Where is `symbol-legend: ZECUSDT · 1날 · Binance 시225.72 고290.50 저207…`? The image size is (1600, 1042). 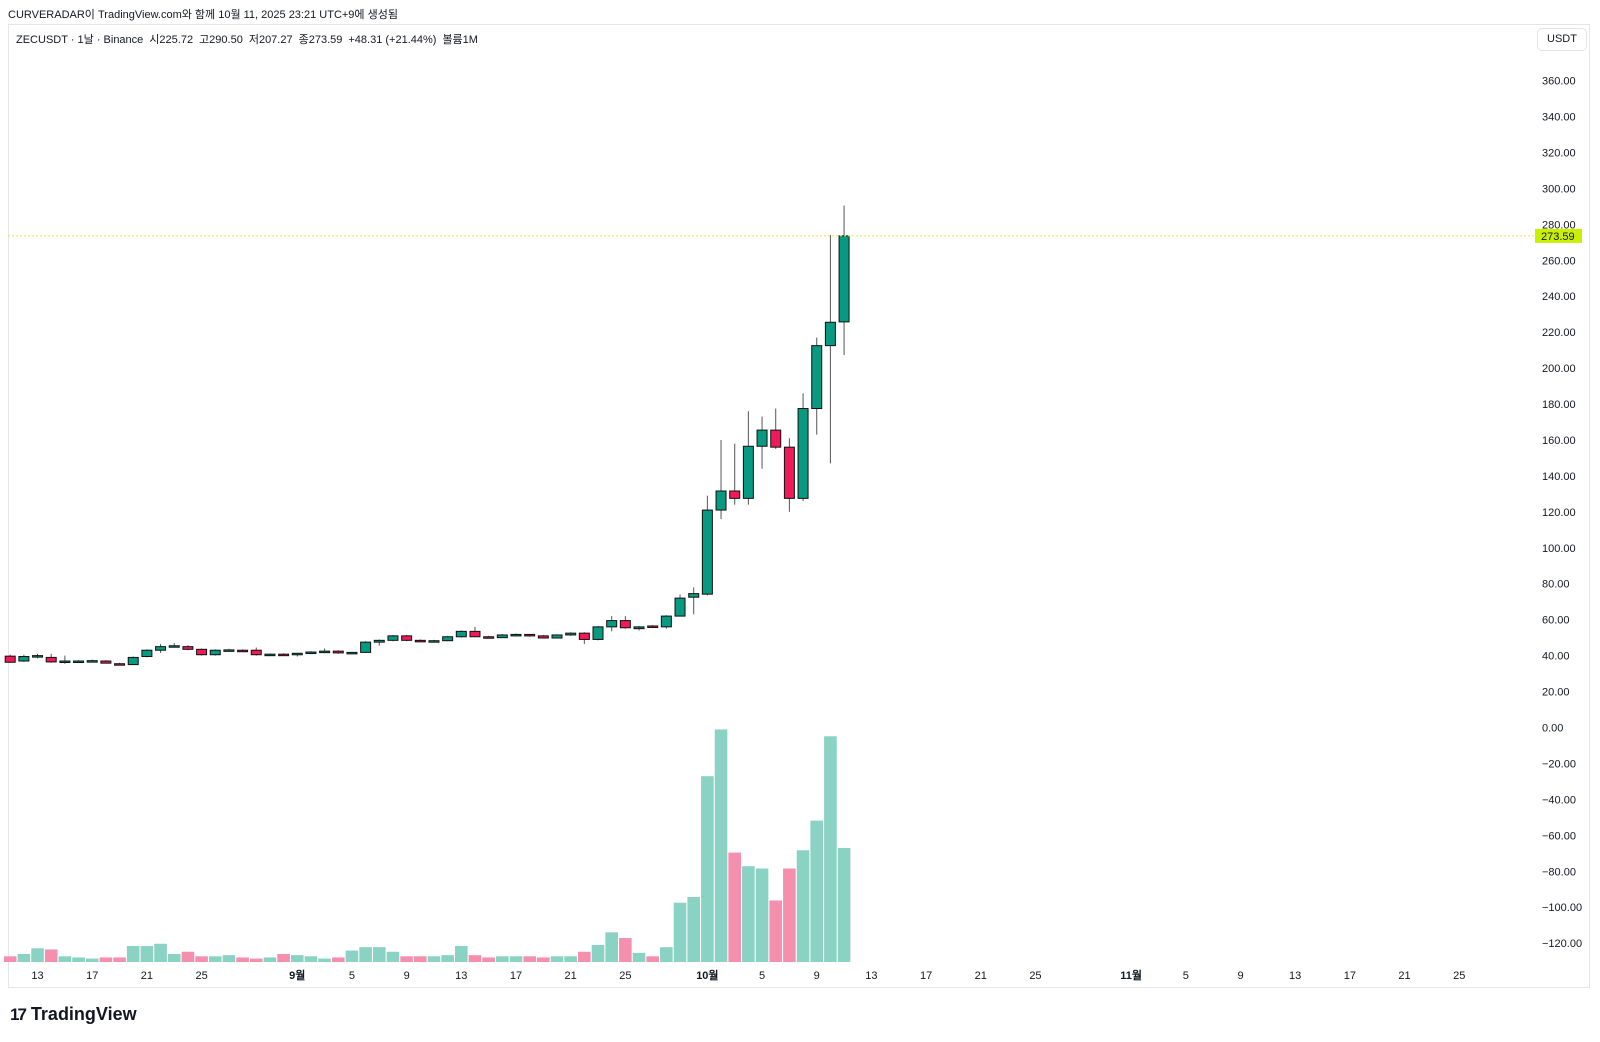 symbol-legend: ZECUSDT · 1날 · Binance 시225.72 고290.50 저207… is located at coordinates (250, 39).